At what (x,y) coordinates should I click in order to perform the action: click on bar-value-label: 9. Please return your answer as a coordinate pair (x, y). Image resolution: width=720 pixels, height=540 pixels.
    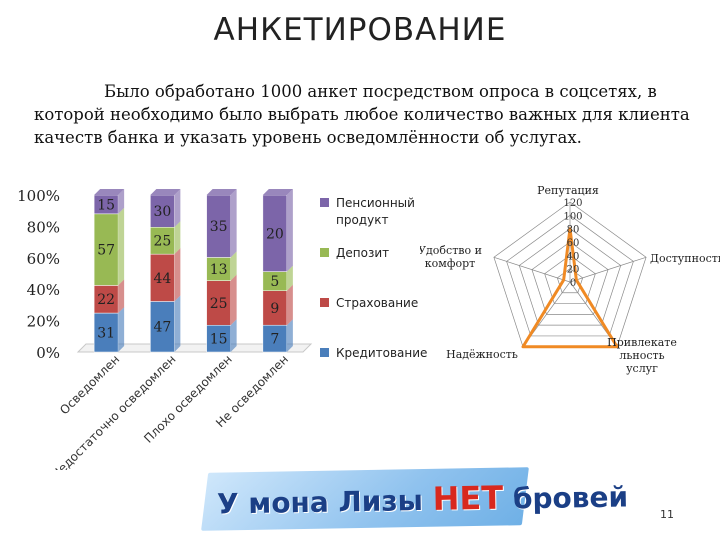
    Looking at the image, I should click on (274, 309).